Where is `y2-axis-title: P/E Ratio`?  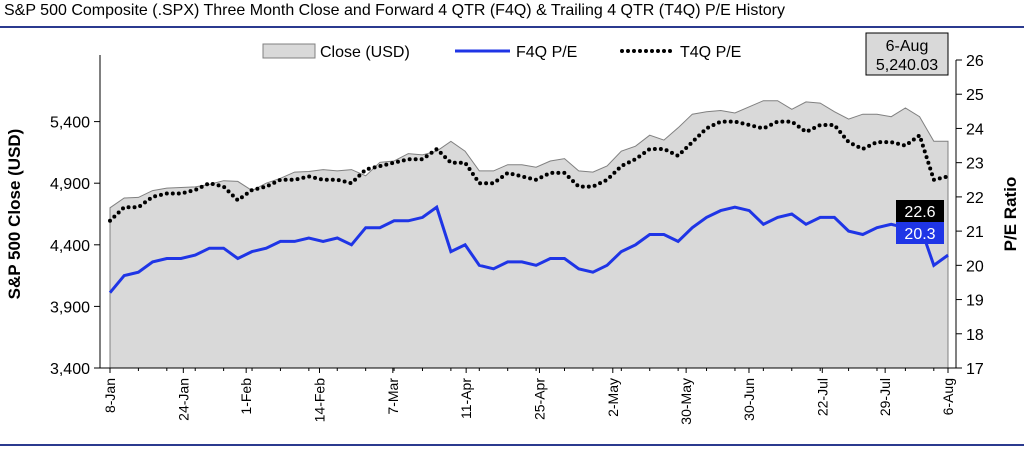 y2-axis-title: P/E Ratio is located at coordinates (1010, 214).